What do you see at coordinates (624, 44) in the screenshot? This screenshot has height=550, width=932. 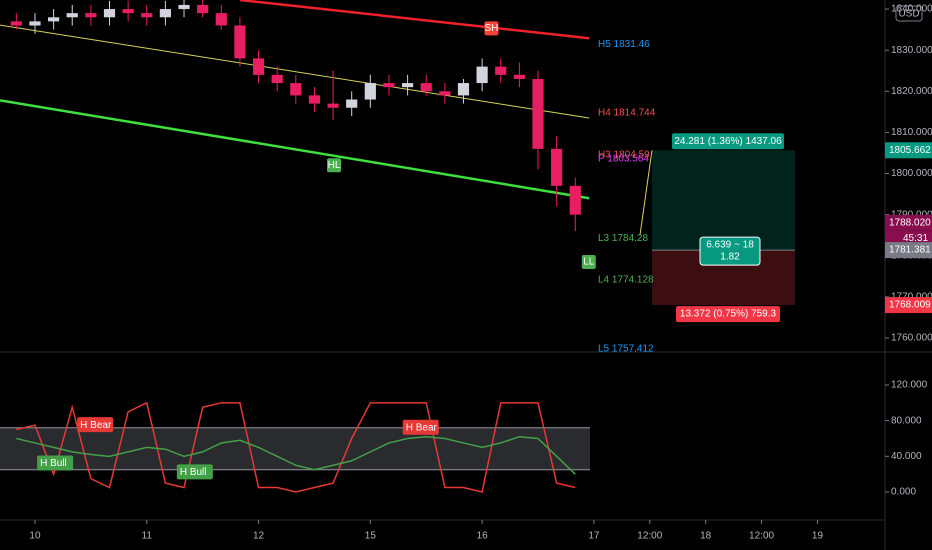 I see `pivot-label: H5 1831.46` at bounding box center [624, 44].